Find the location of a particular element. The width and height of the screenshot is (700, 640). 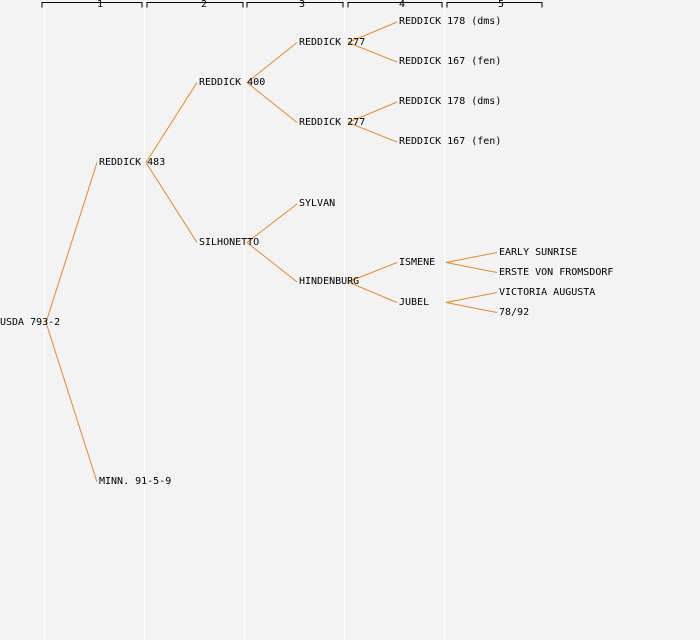

generation-number: 4 is located at coordinates (402, 5).